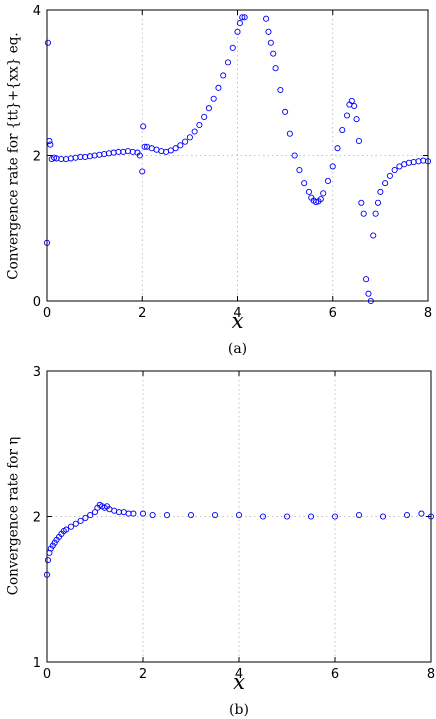 This screenshot has width=436, height=719. Describe the element at coordinates (47, 313) in the screenshot. I see `panel-a-xtick-label: 0` at that location.